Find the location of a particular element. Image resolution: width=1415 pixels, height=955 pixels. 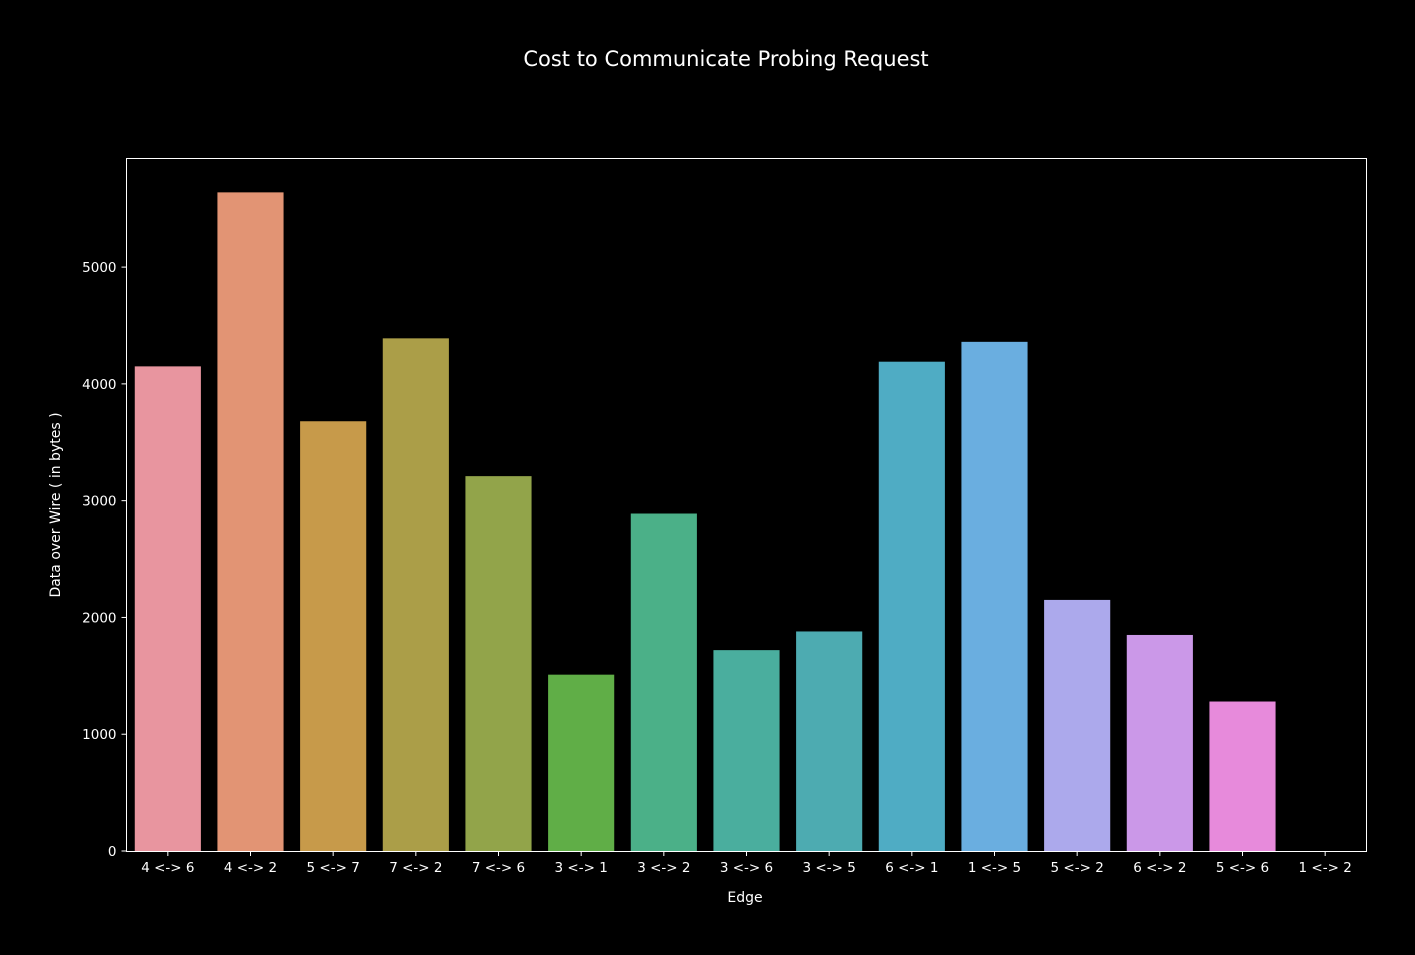

x-tick-label: 4 <-> 2 is located at coordinates (250, 868).